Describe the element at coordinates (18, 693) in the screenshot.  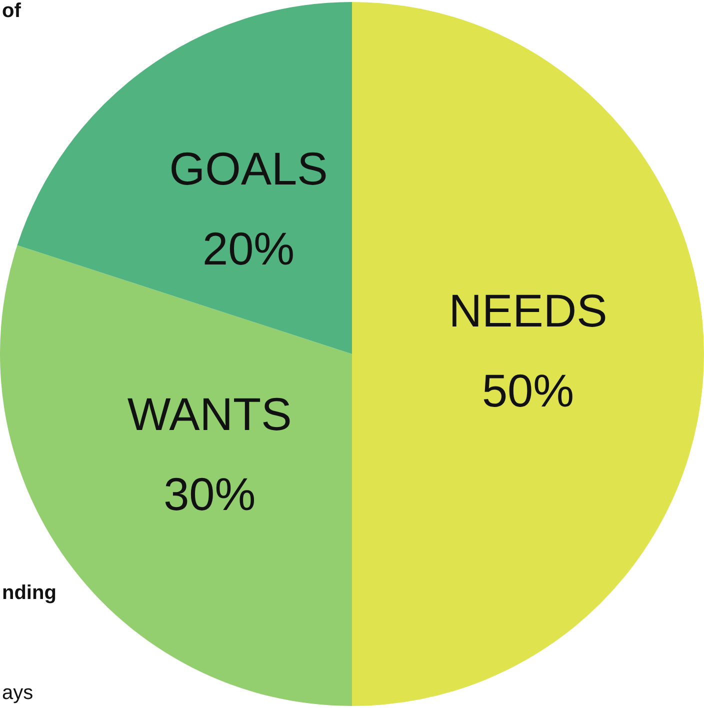
I see `text: ays` at that location.